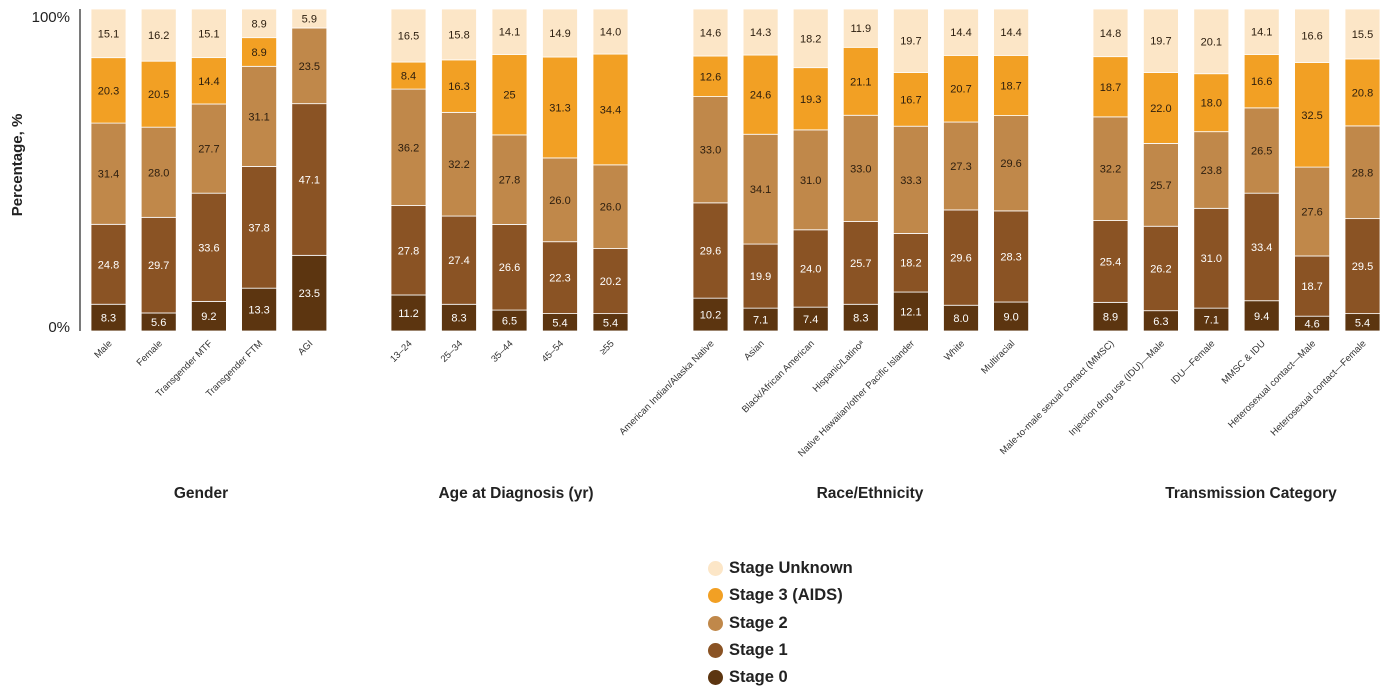 The image size is (1381, 691). Describe the element at coordinates (1272, 384) in the screenshot. I see `category-label: Heterosexual contact—Male` at that location.